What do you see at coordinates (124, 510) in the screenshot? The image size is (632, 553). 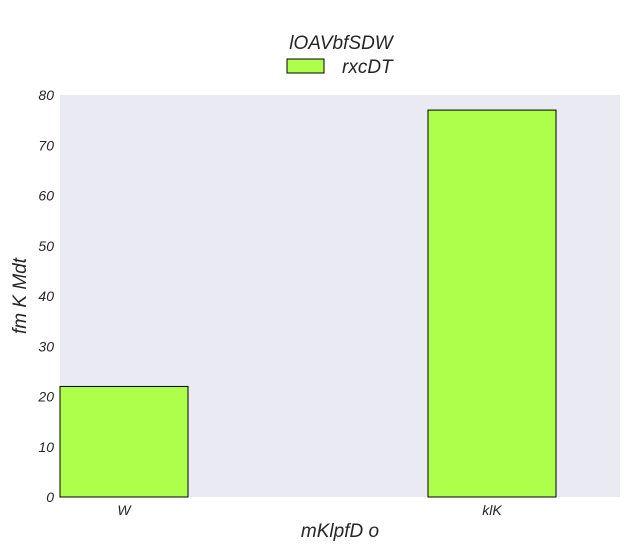 I see `x-tick-label: W` at bounding box center [124, 510].